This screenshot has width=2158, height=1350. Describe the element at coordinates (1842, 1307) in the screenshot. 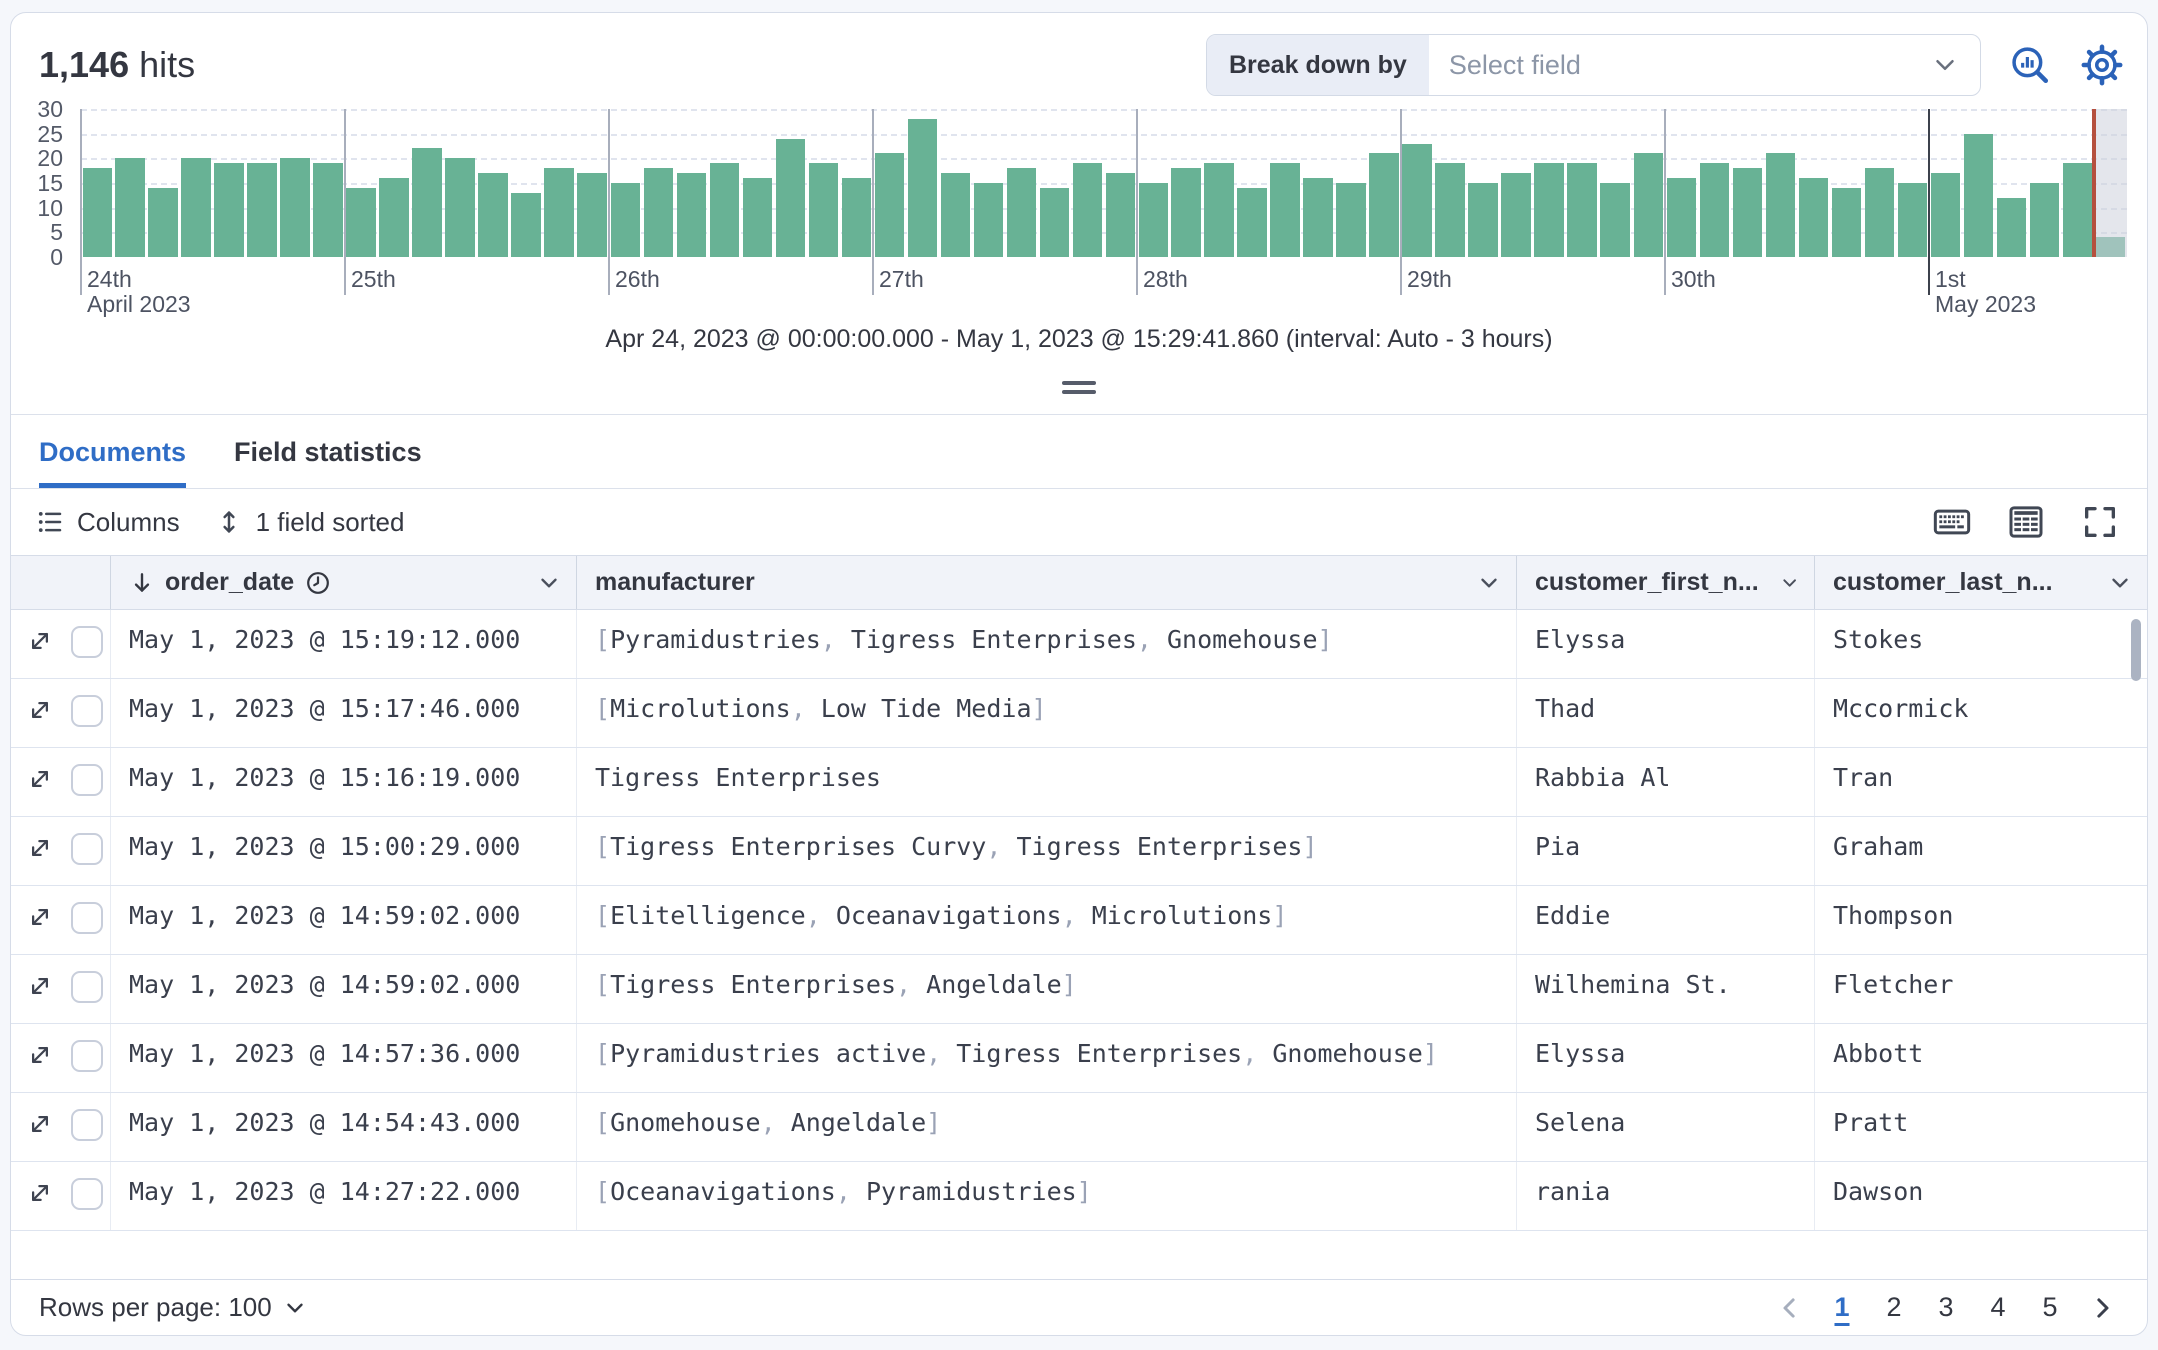

I see `page-button-1: 1` at that location.